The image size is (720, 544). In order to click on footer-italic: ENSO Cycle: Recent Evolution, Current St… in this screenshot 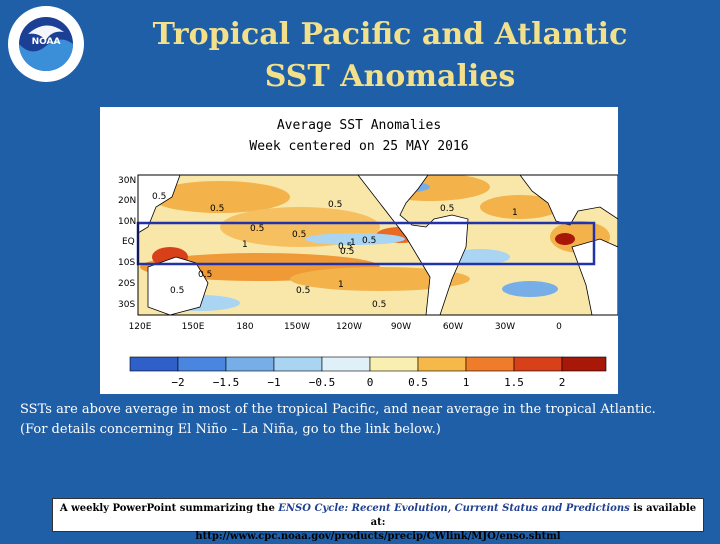, I will do `click(454, 508)`.